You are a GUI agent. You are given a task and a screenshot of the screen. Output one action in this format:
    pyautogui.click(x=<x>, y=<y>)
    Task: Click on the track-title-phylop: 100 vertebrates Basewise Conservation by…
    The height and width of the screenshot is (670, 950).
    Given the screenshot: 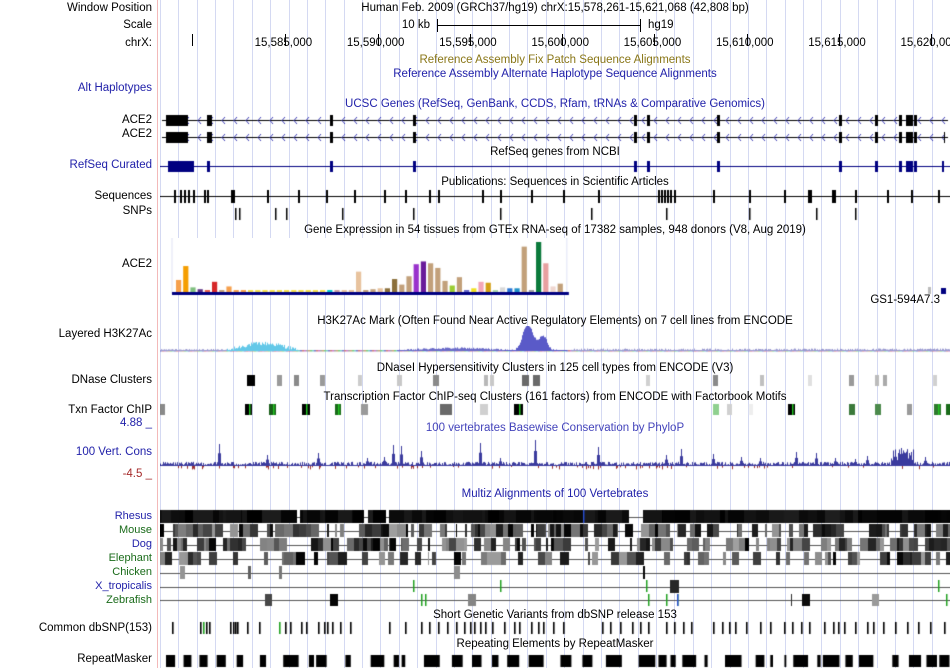 What is the action you would take?
    pyautogui.click(x=555, y=428)
    